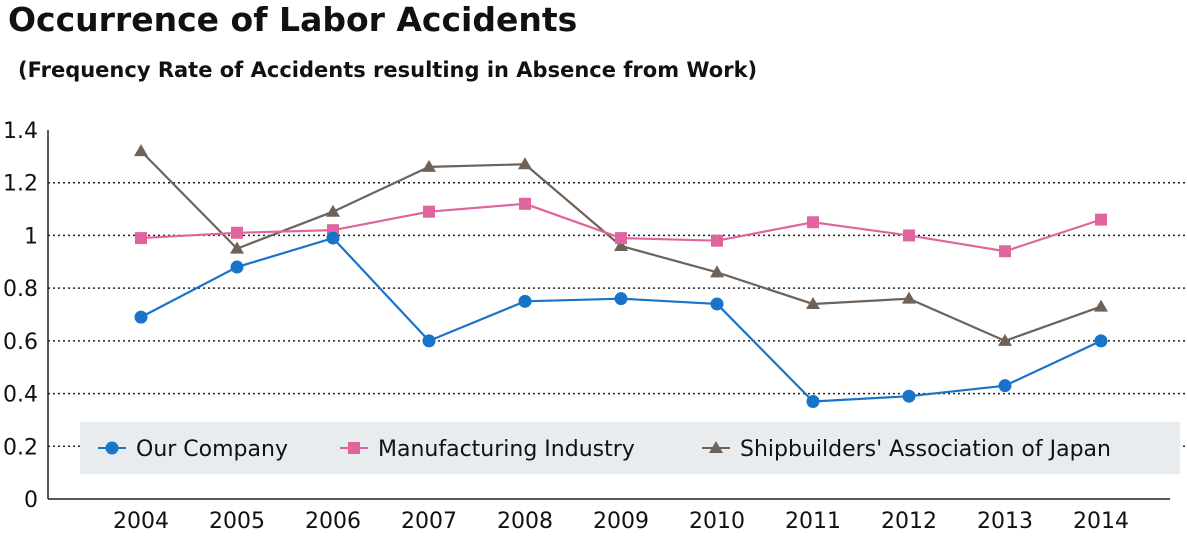  I want to click on x-tick-label: 2004, so click(141, 521).